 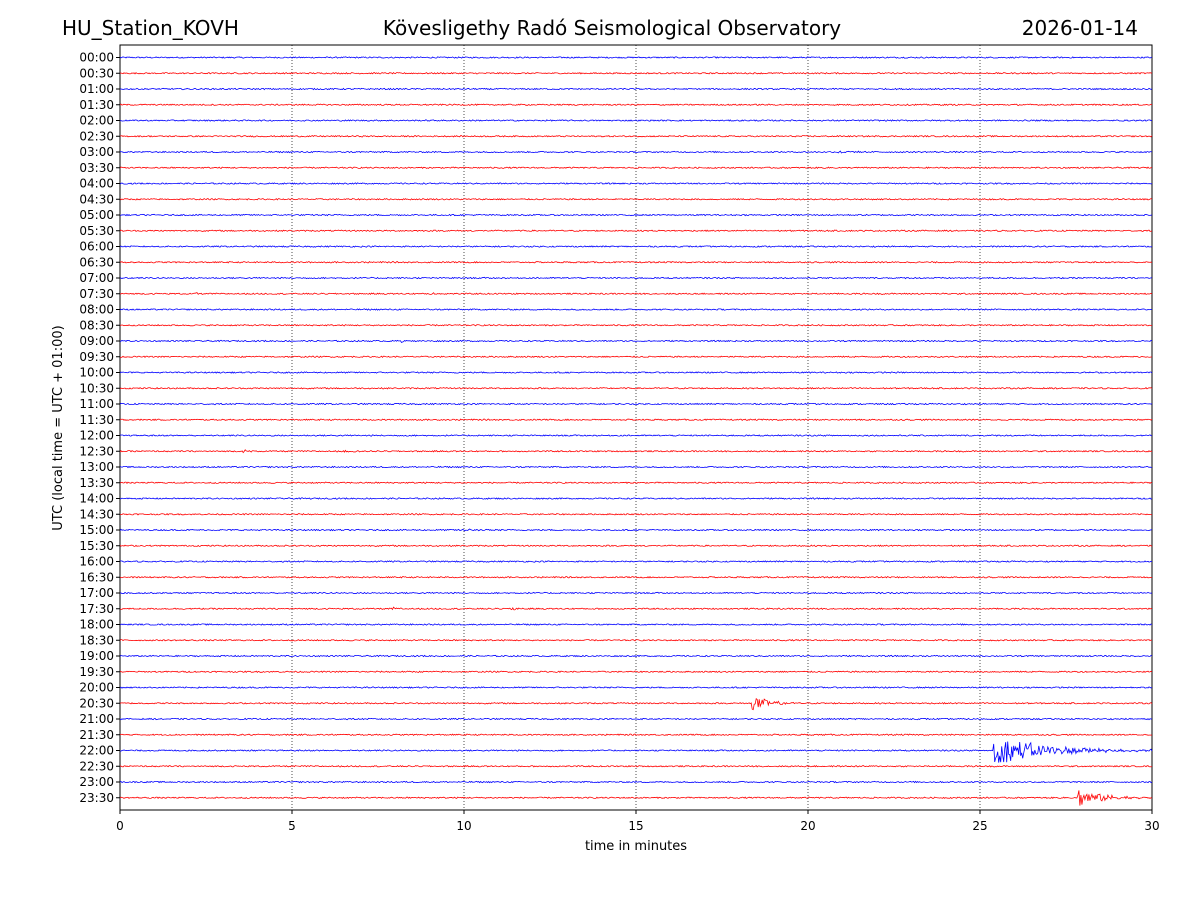 I want to click on y-tick-label: 00:00, so click(x=96, y=58).